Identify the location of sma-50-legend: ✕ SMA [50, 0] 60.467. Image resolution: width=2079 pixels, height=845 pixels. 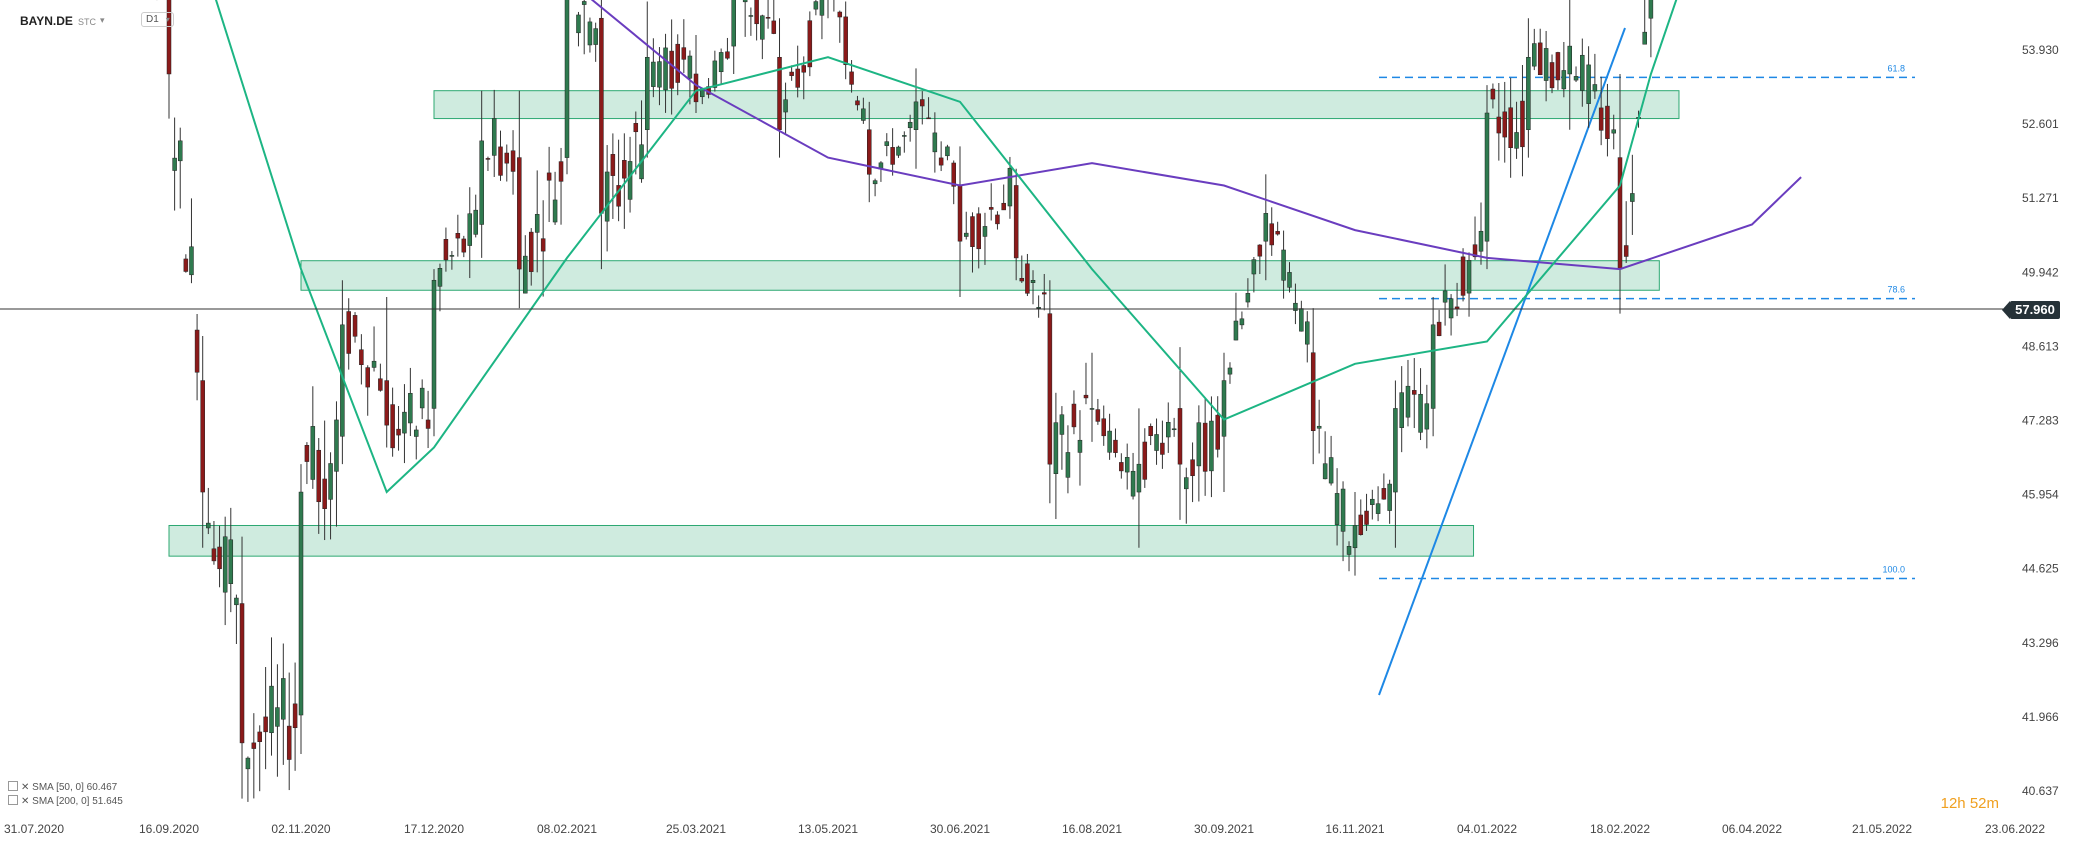
(62, 787).